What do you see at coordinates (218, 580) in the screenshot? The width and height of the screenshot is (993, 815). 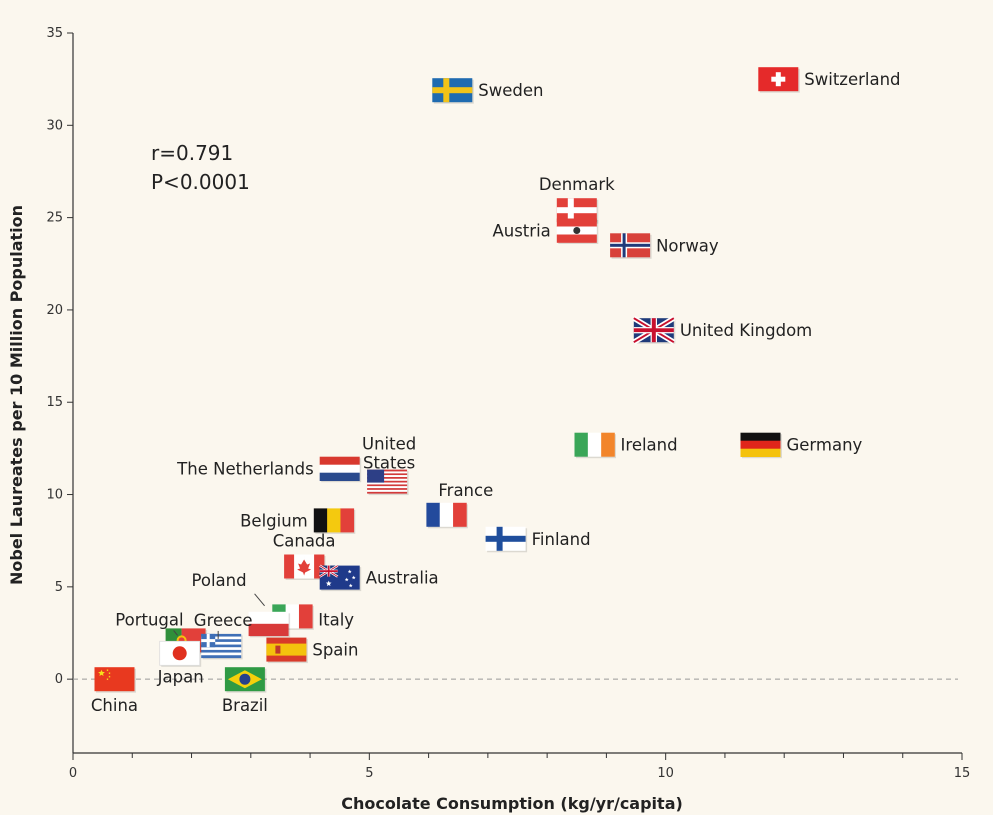 I see `country-label: Poland` at bounding box center [218, 580].